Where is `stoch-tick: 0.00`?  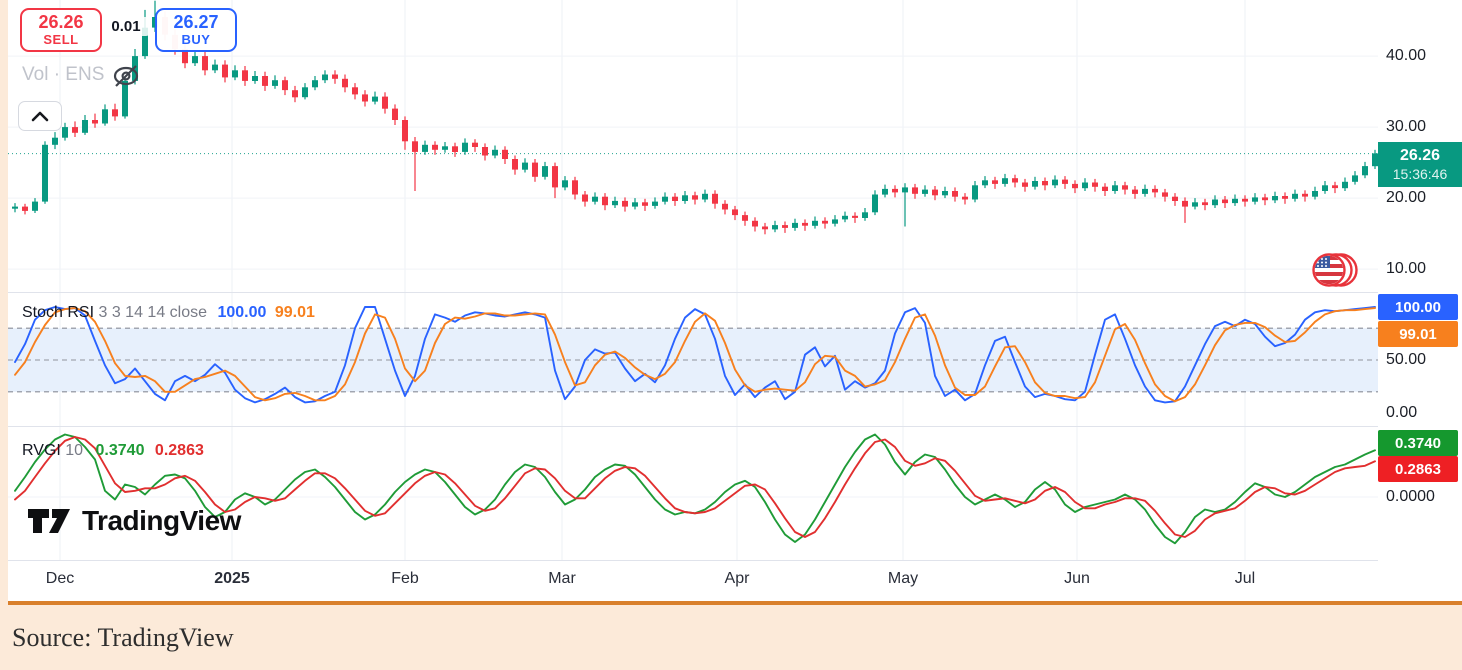 stoch-tick: 0.00 is located at coordinates (1402, 412).